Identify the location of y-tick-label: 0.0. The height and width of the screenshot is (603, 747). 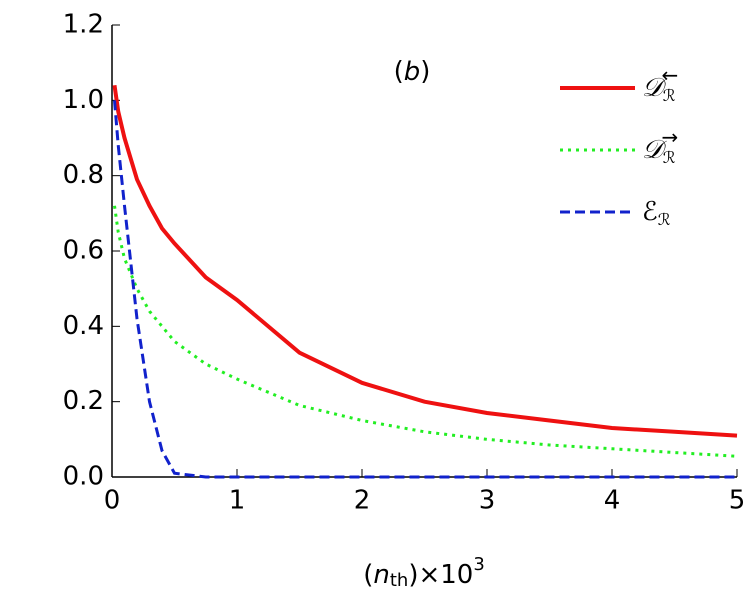
(83, 477).